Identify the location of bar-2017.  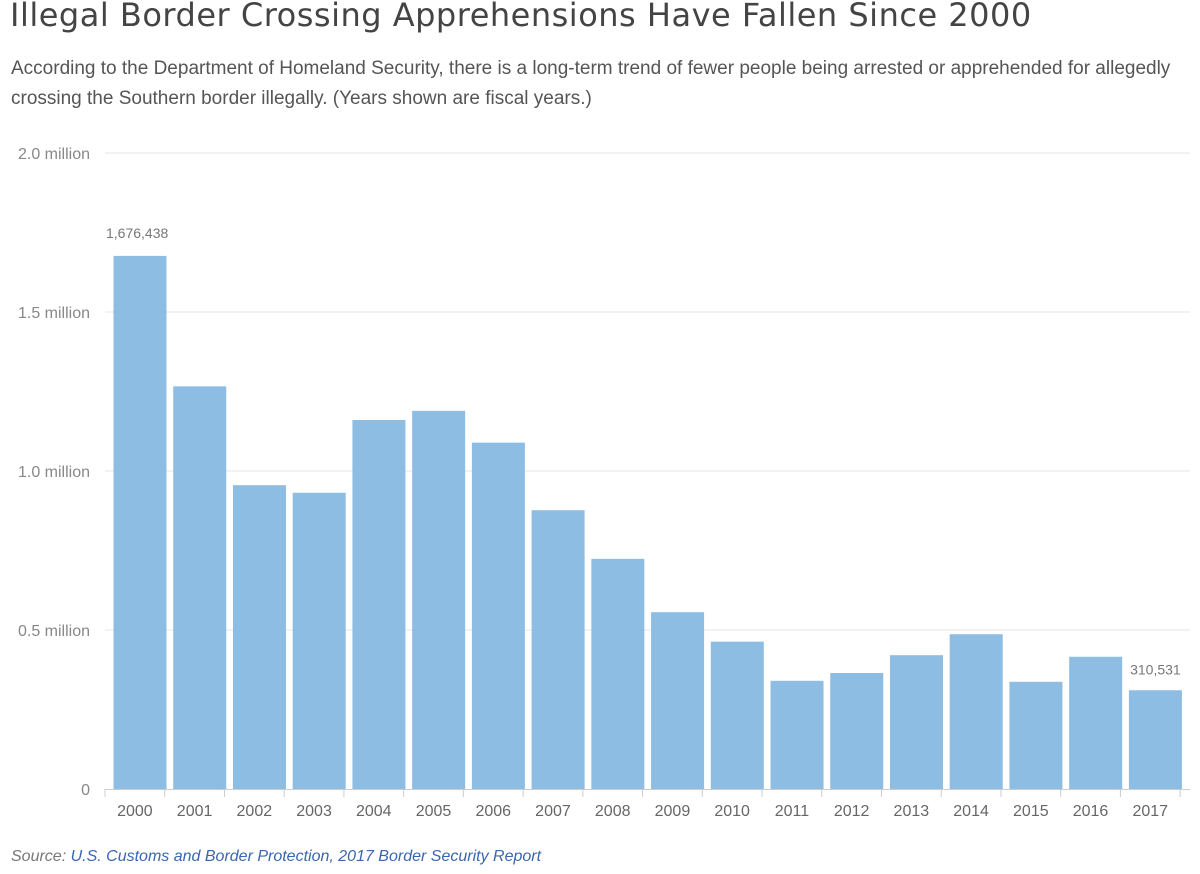
(1155, 739).